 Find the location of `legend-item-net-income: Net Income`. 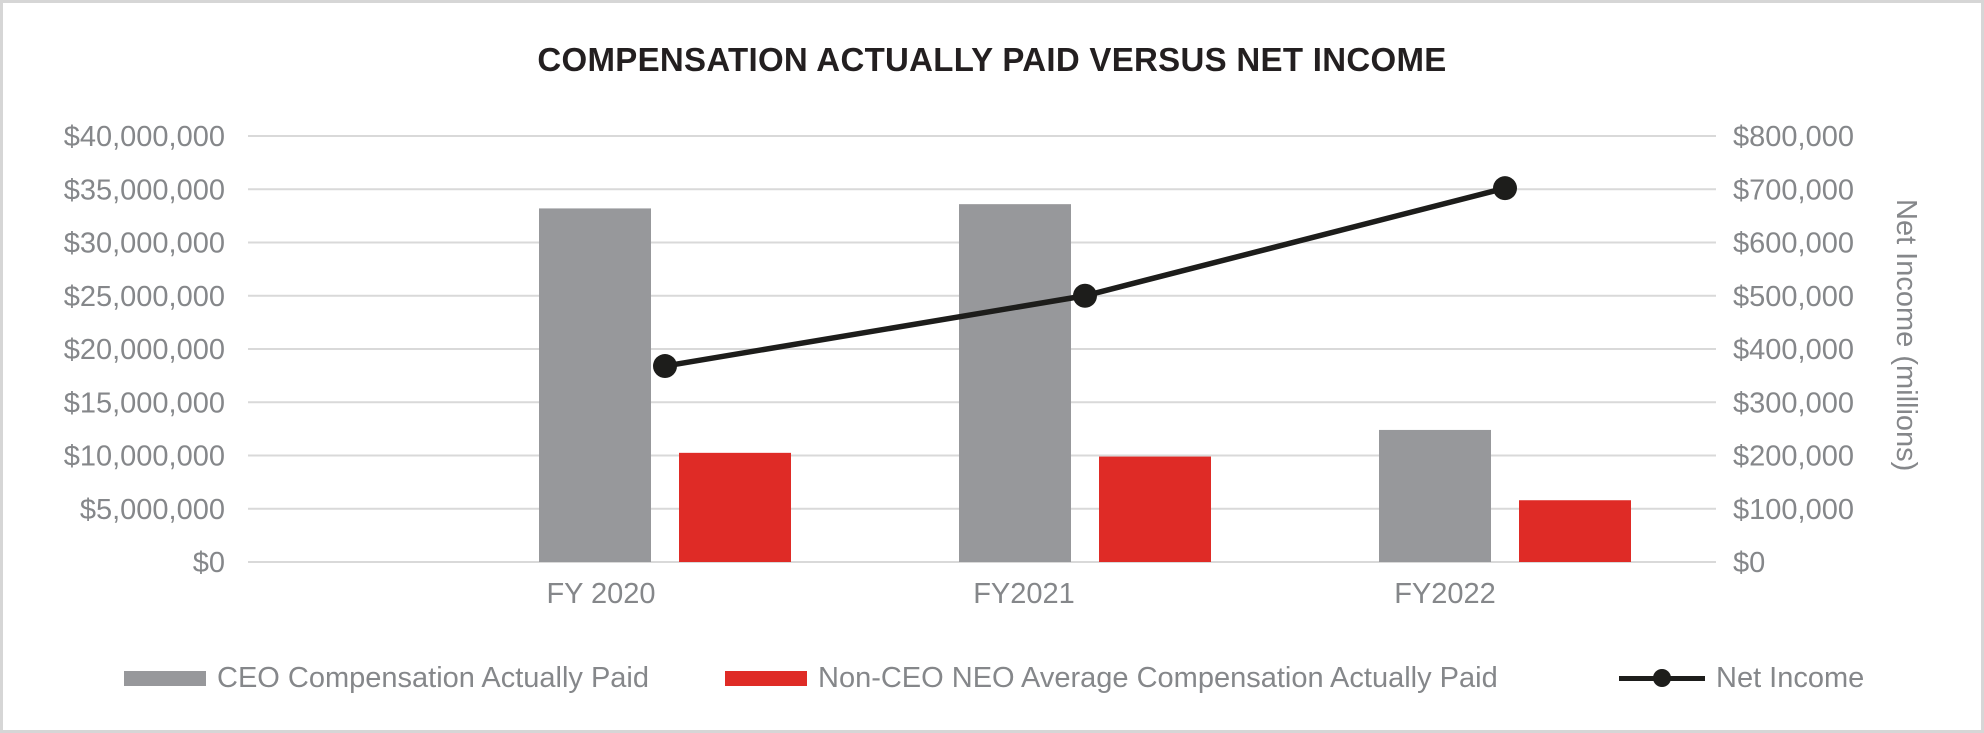

legend-item-net-income: Net Income is located at coordinates (1741, 678).